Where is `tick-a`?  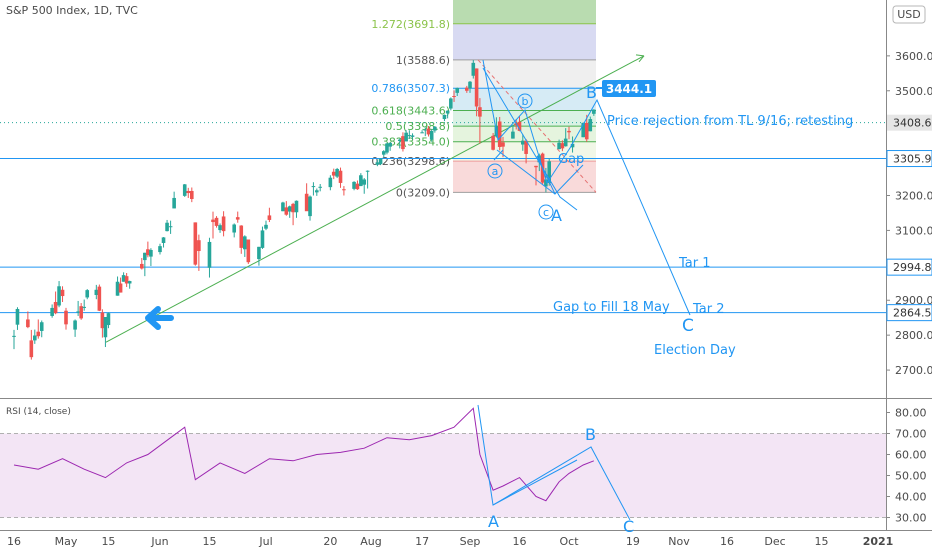 tick-a is located at coordinates (498, 155).